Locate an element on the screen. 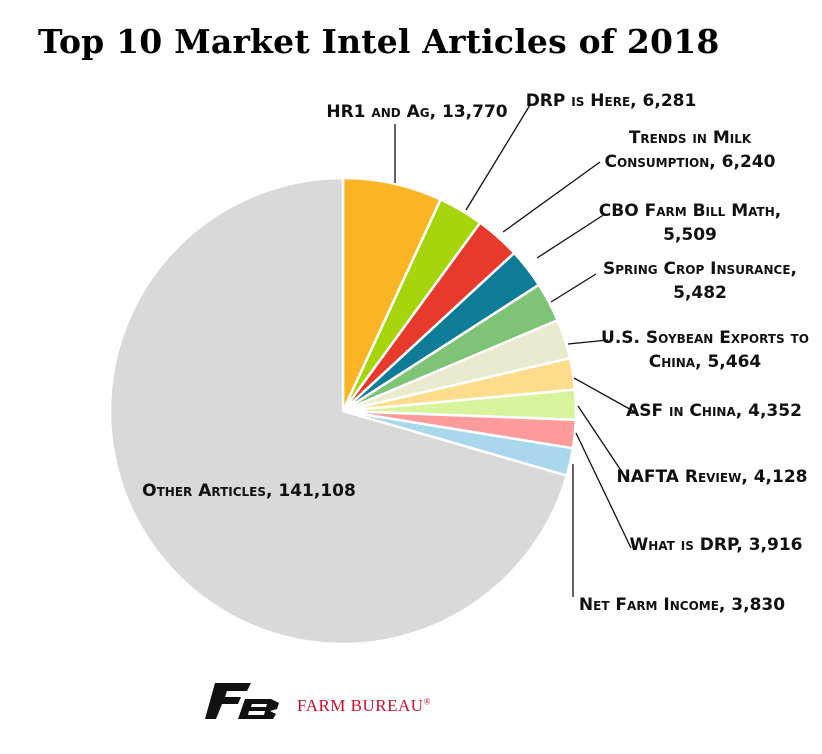 Image resolution: width=822 pixels, height=754 pixels. slice-label-asf-in-china: ASF in China, 4,352 is located at coordinates (714, 411).